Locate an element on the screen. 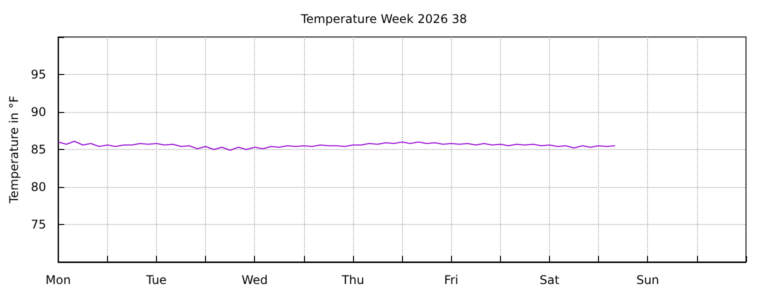  x-tick-label: Fri is located at coordinates (451, 280).